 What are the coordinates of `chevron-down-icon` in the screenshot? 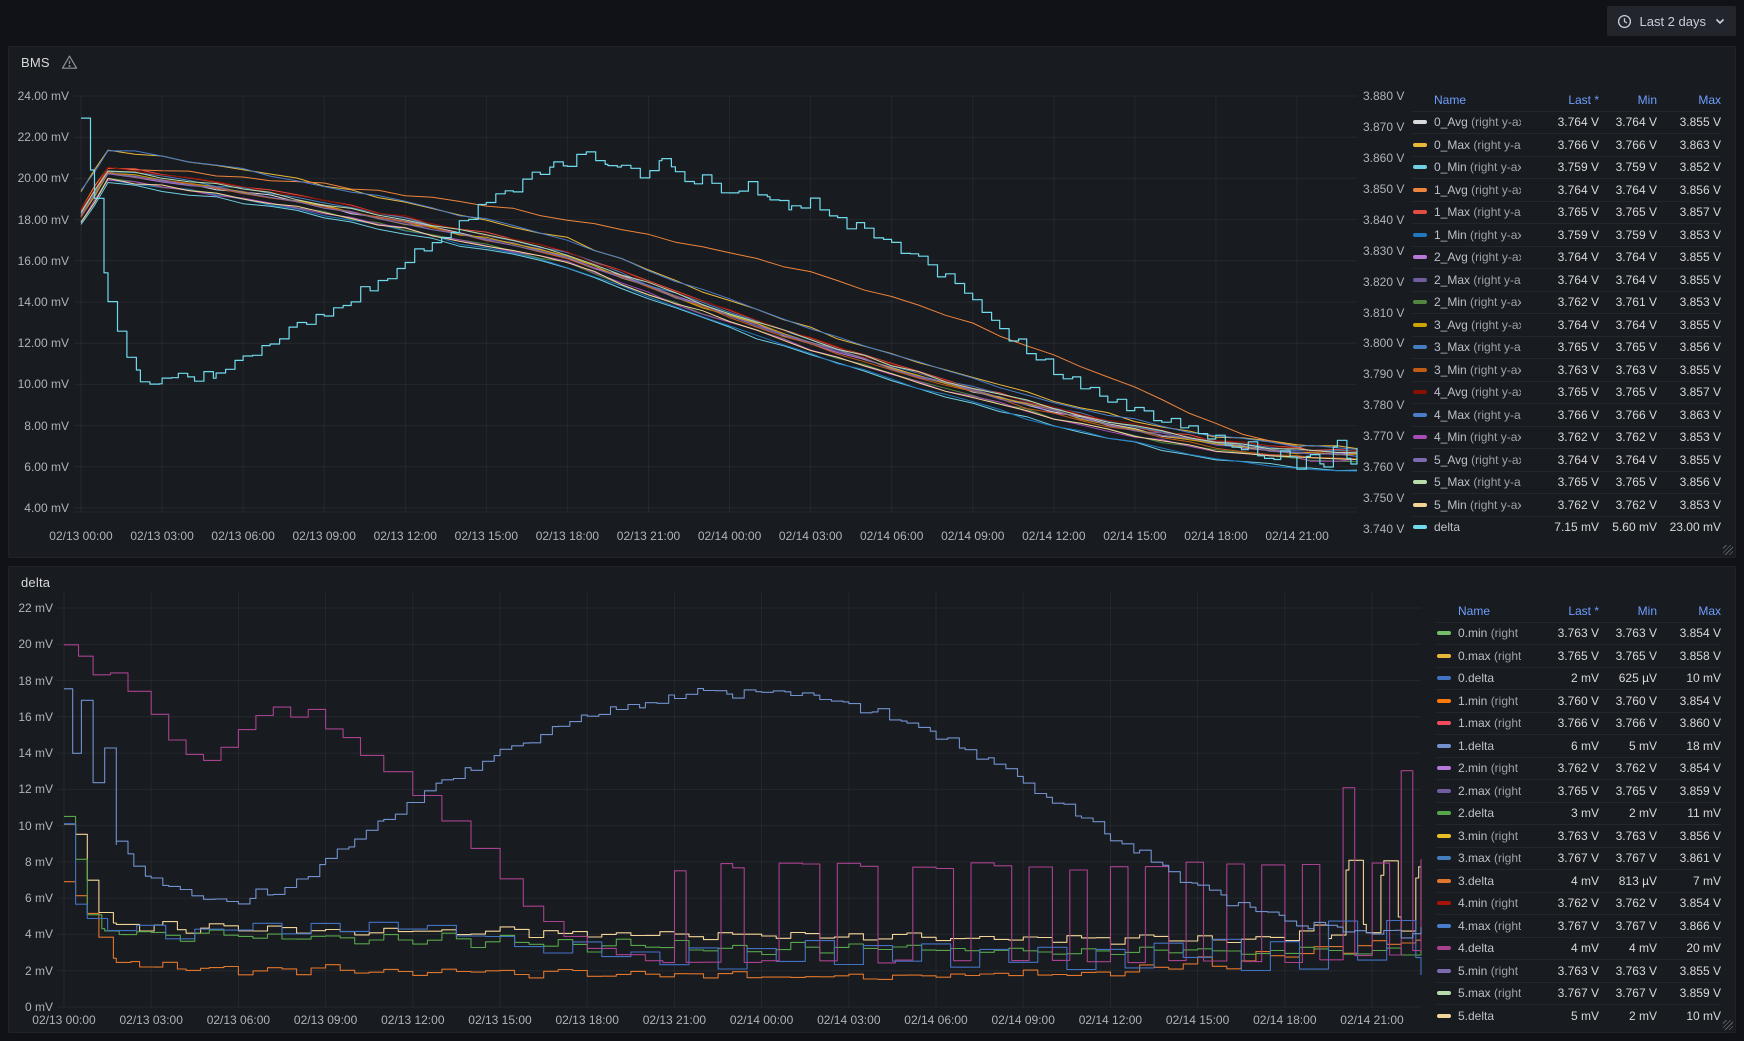 It's located at (1720, 21).